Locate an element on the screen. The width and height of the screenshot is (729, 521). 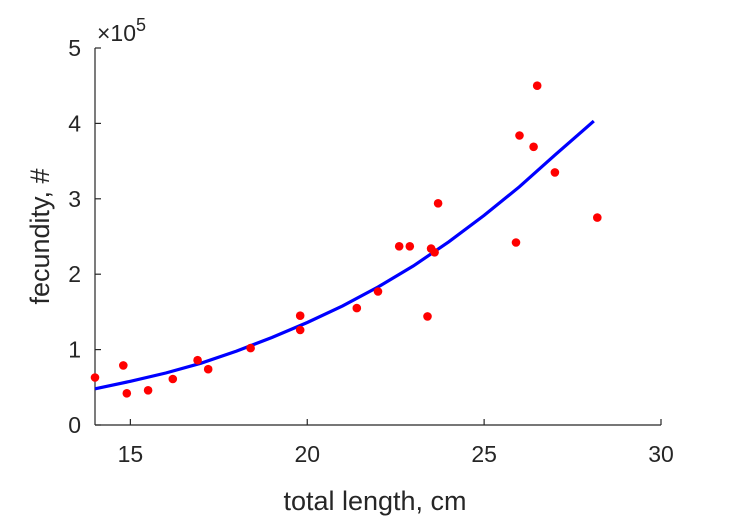
x-axis-title: total length, cm is located at coordinates (374, 501).